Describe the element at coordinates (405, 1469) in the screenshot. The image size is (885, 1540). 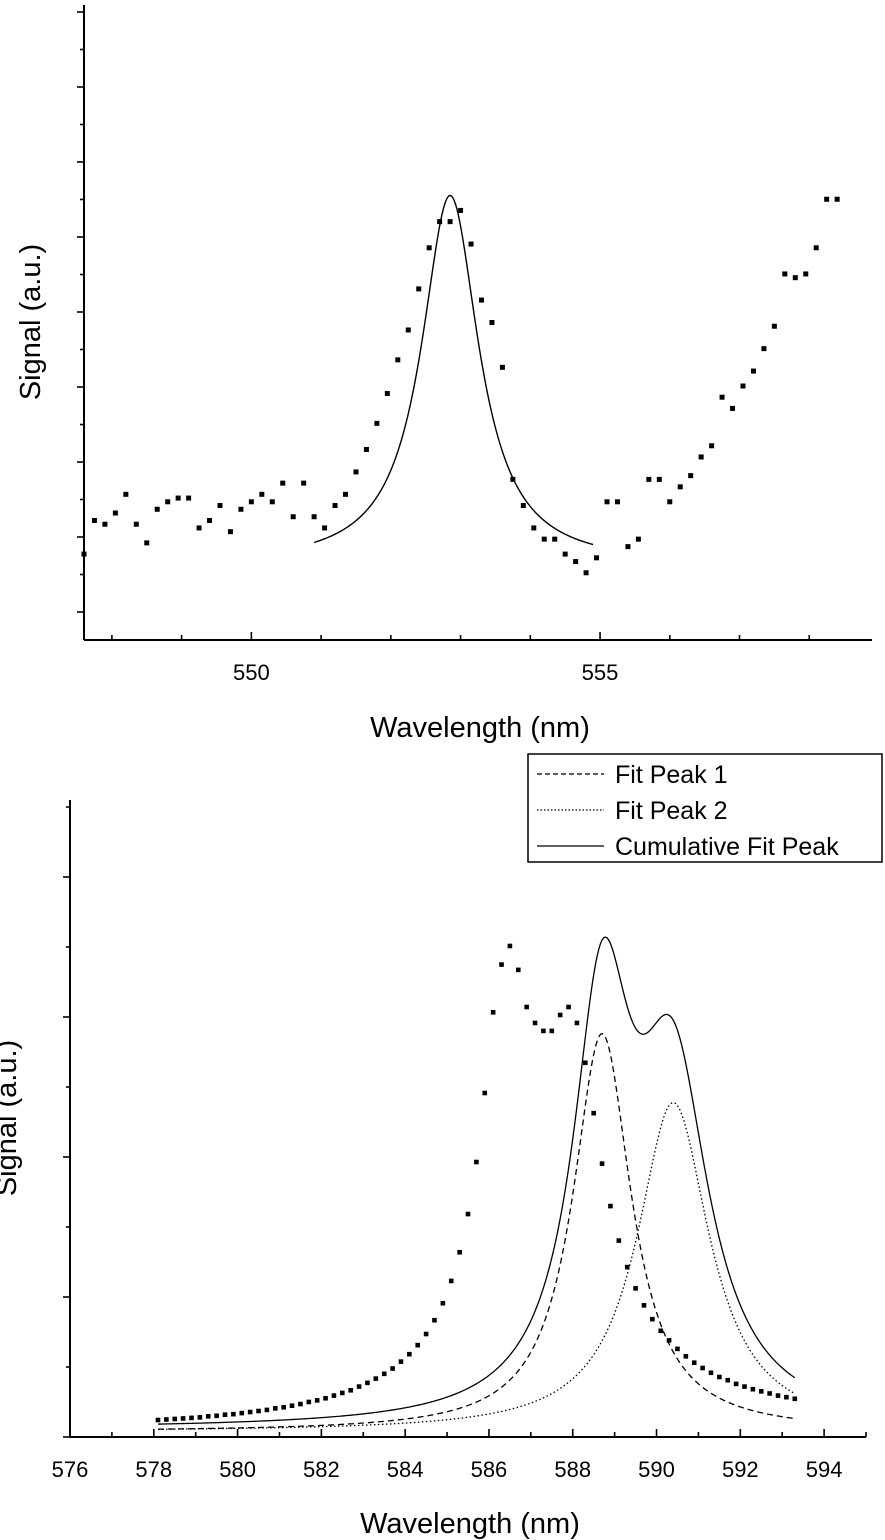
I see `bottom-x-tick-label: 584` at that location.